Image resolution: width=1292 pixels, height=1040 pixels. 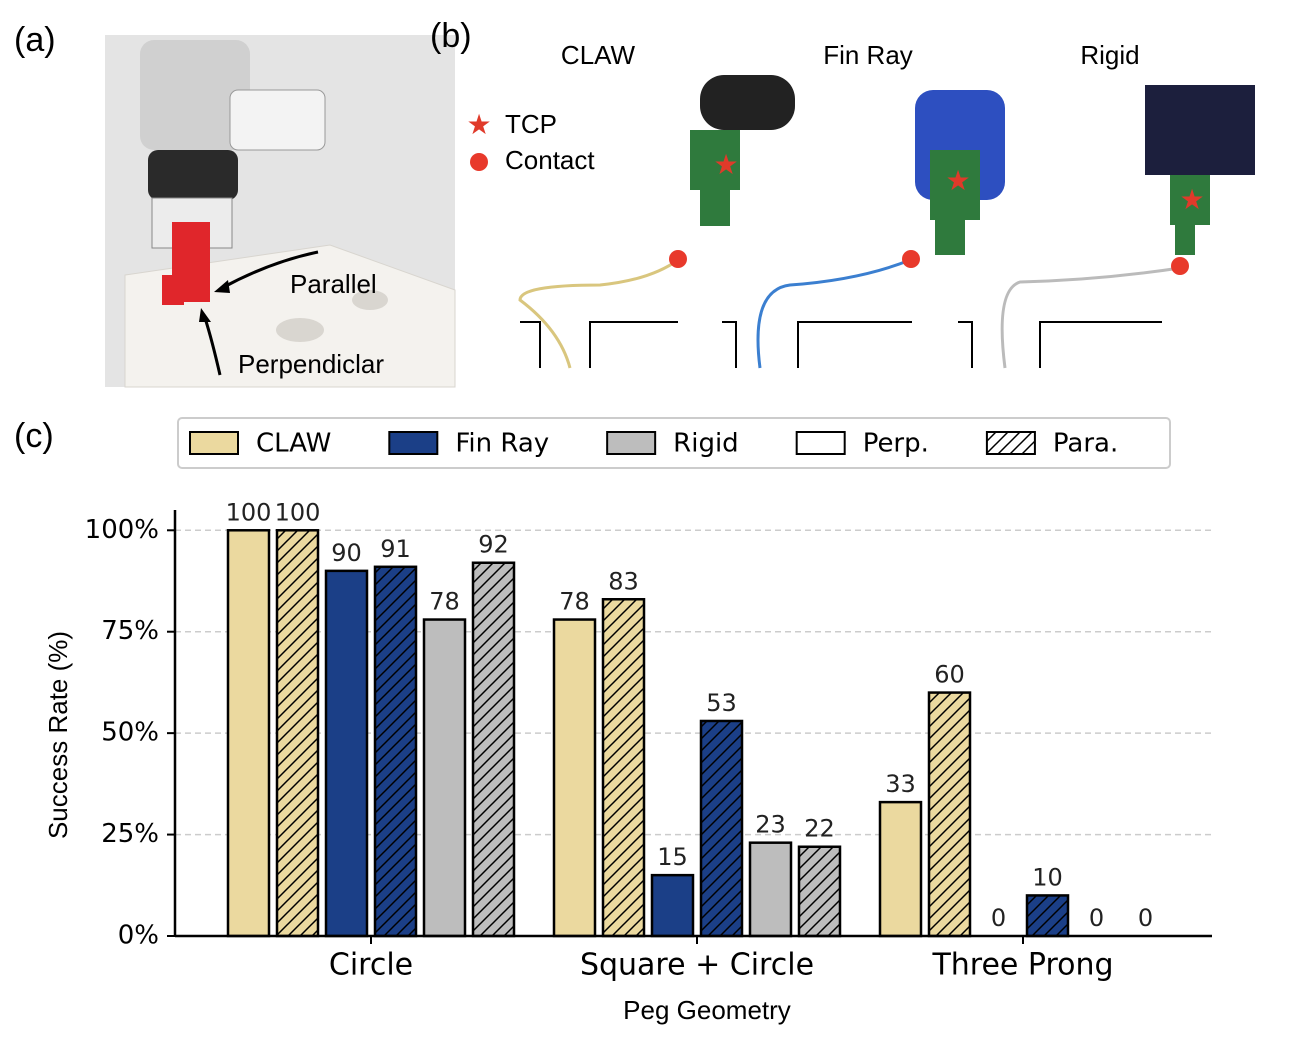 I want to click on value-label: 33, so click(x=900, y=784).